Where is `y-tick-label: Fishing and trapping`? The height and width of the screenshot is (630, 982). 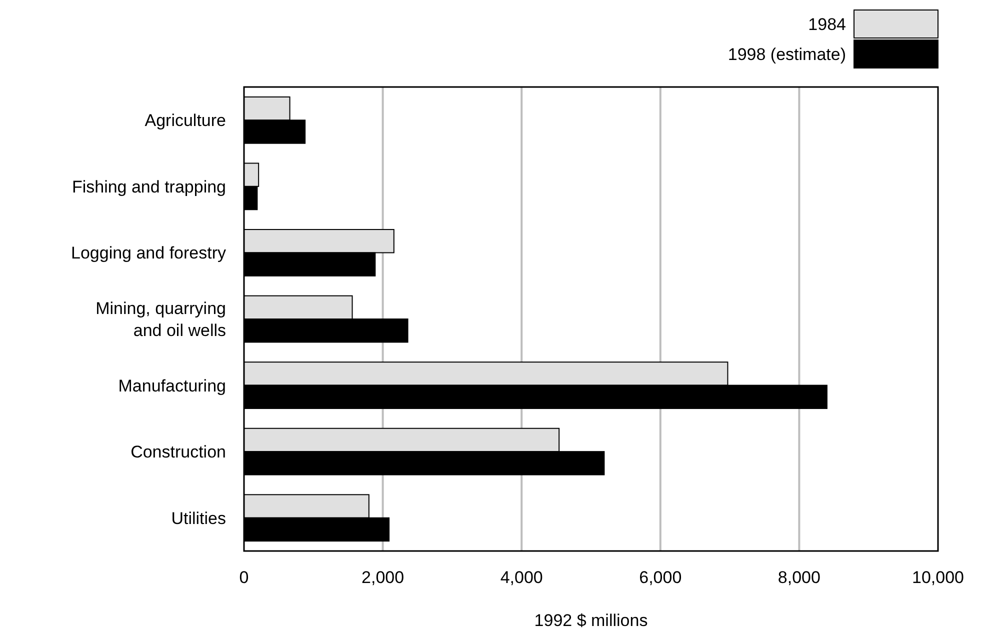 y-tick-label: Fishing and trapping is located at coordinates (149, 186).